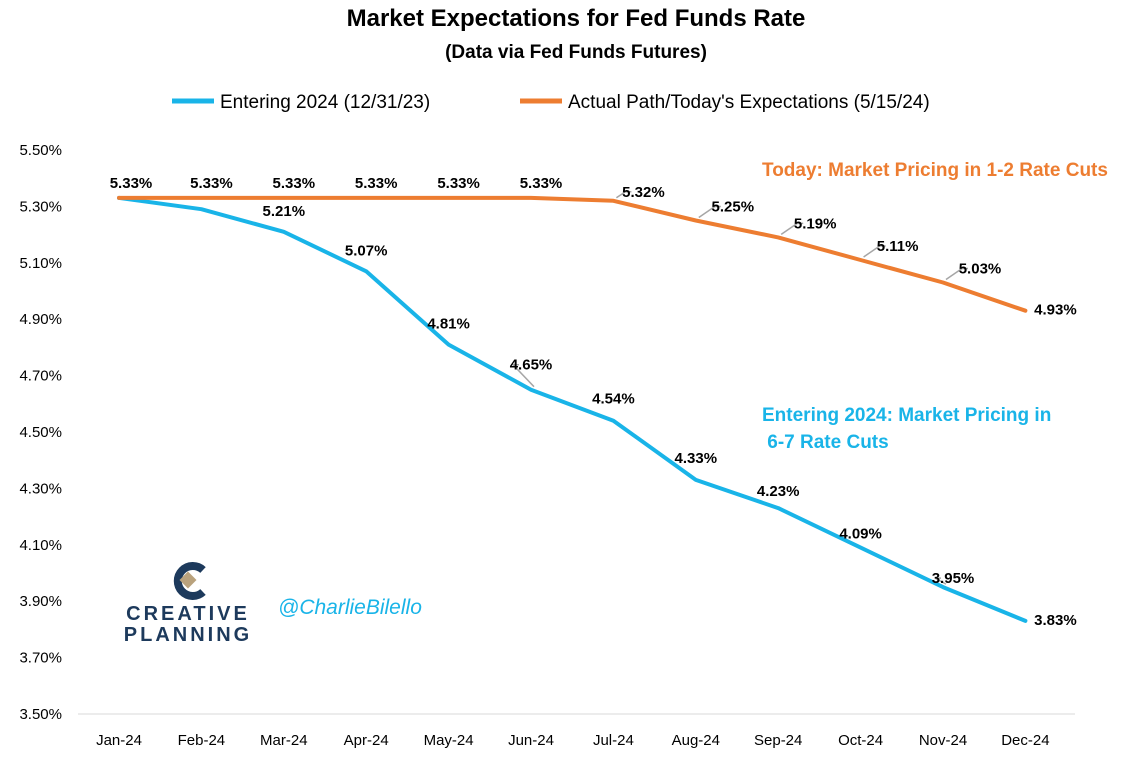  I want to click on entering-2024-data-label: 5.07%, so click(366, 250).